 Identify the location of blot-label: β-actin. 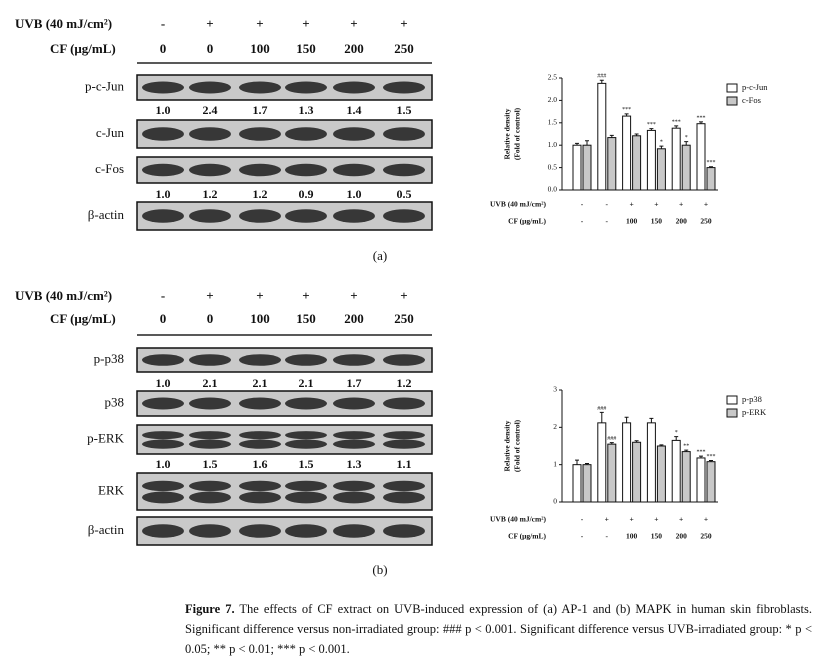
(106, 214).